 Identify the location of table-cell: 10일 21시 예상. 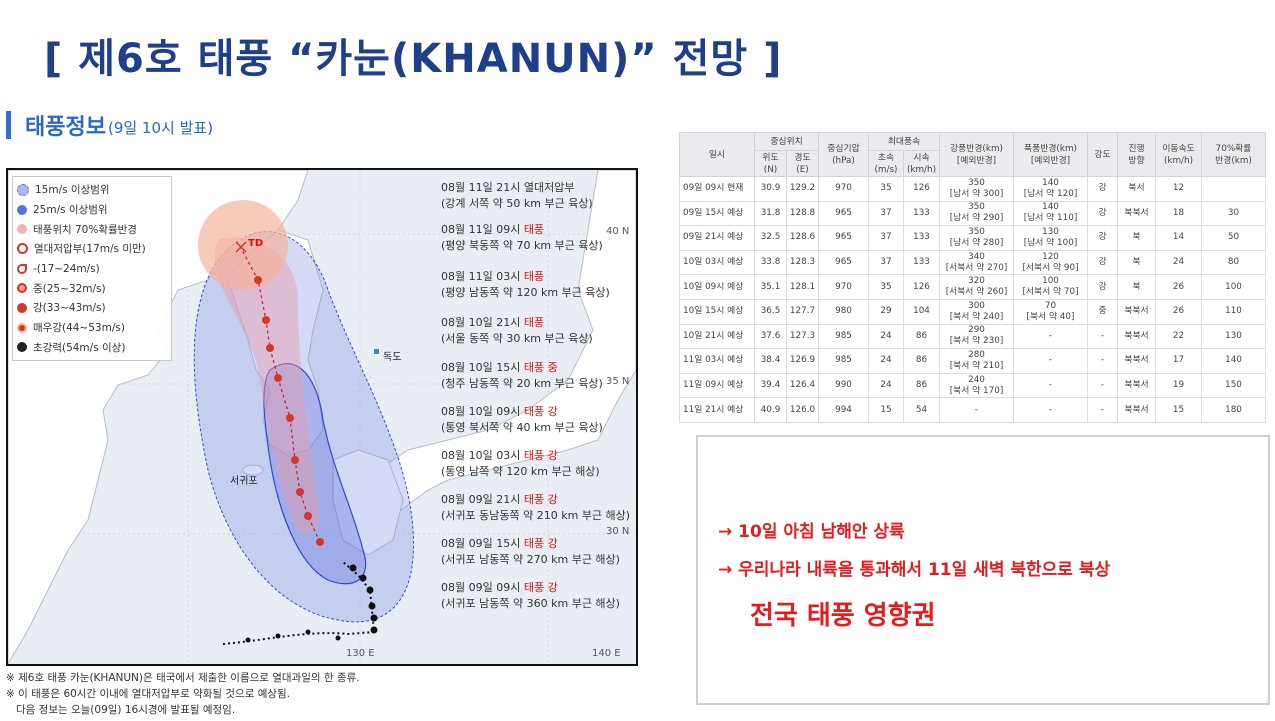
(717, 336).